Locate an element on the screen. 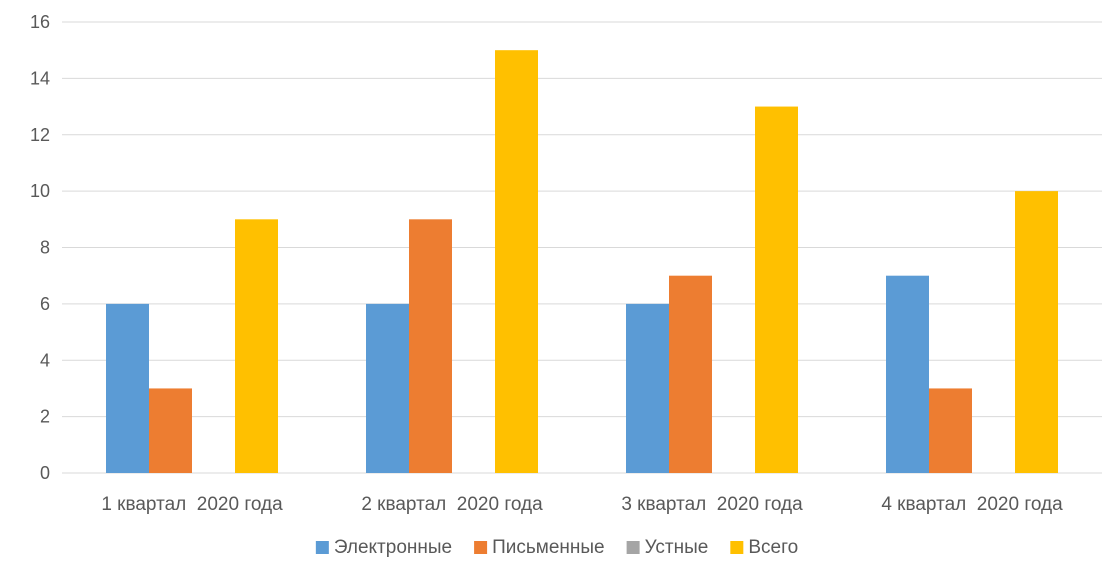 Image resolution: width=1114 pixels, height=567 pixels. legend-item: Письменные is located at coordinates (539, 547).